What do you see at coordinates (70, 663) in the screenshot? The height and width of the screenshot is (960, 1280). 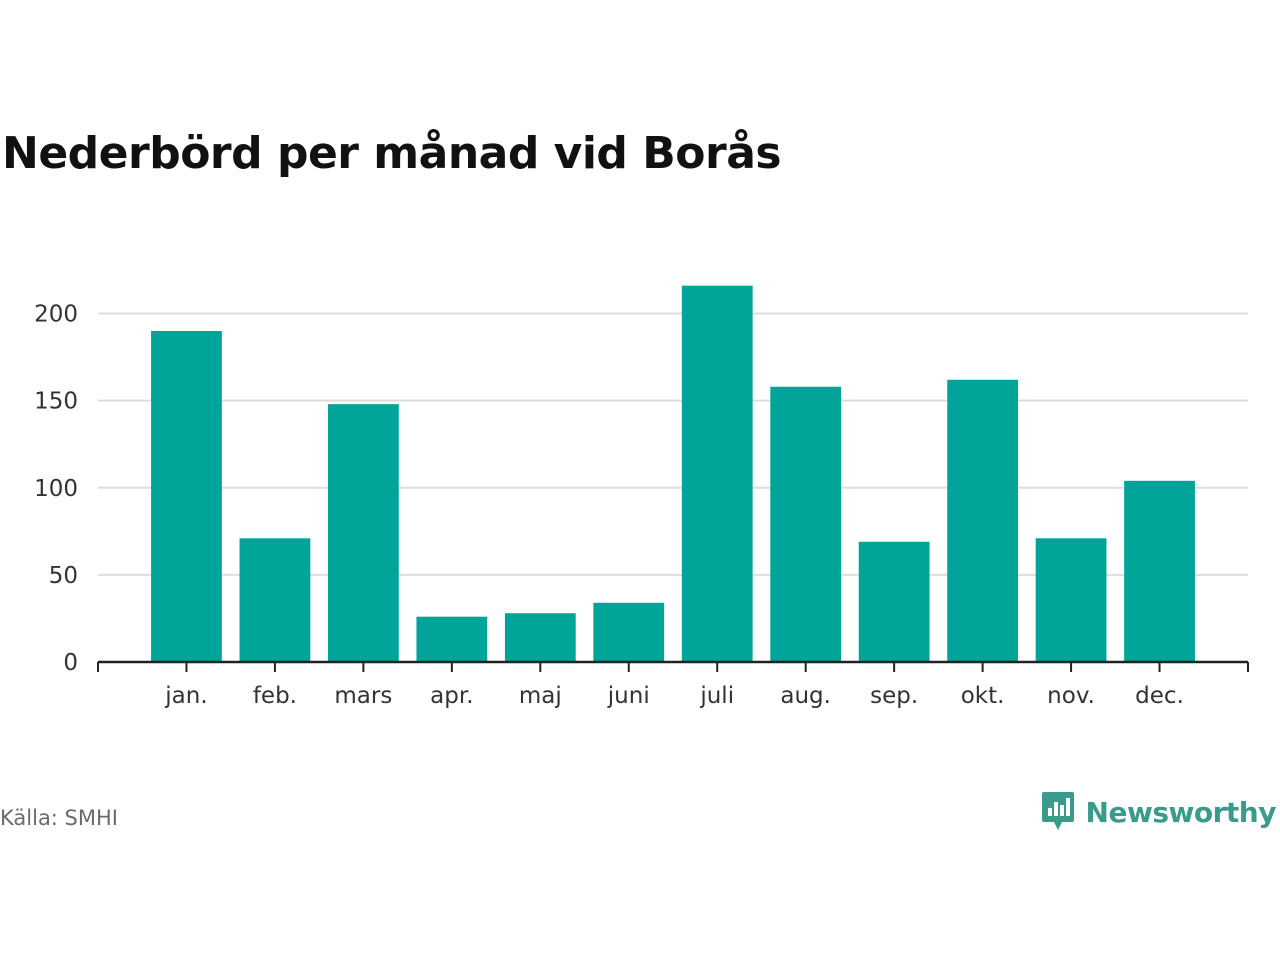 I see `y-tick-label: 0` at bounding box center [70, 663].